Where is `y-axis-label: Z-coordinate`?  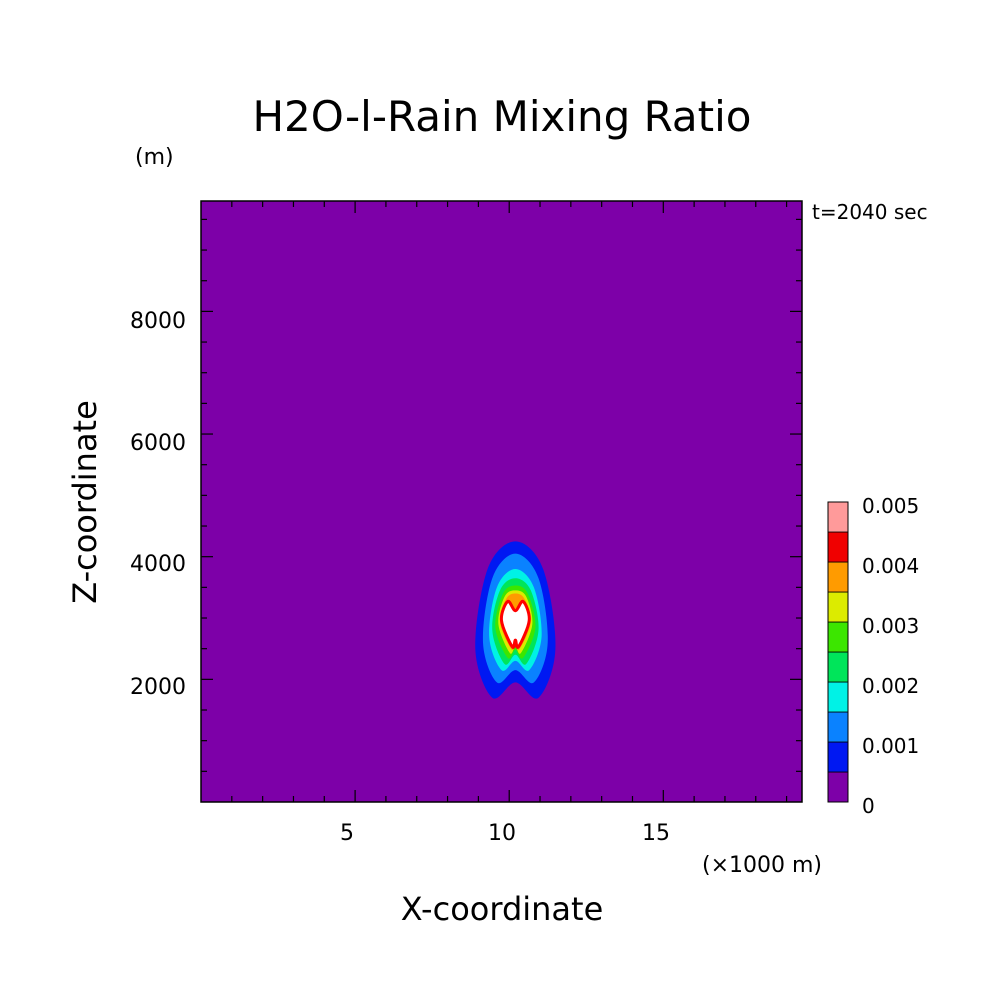
y-axis-label: Z-coordinate is located at coordinates (85, 502).